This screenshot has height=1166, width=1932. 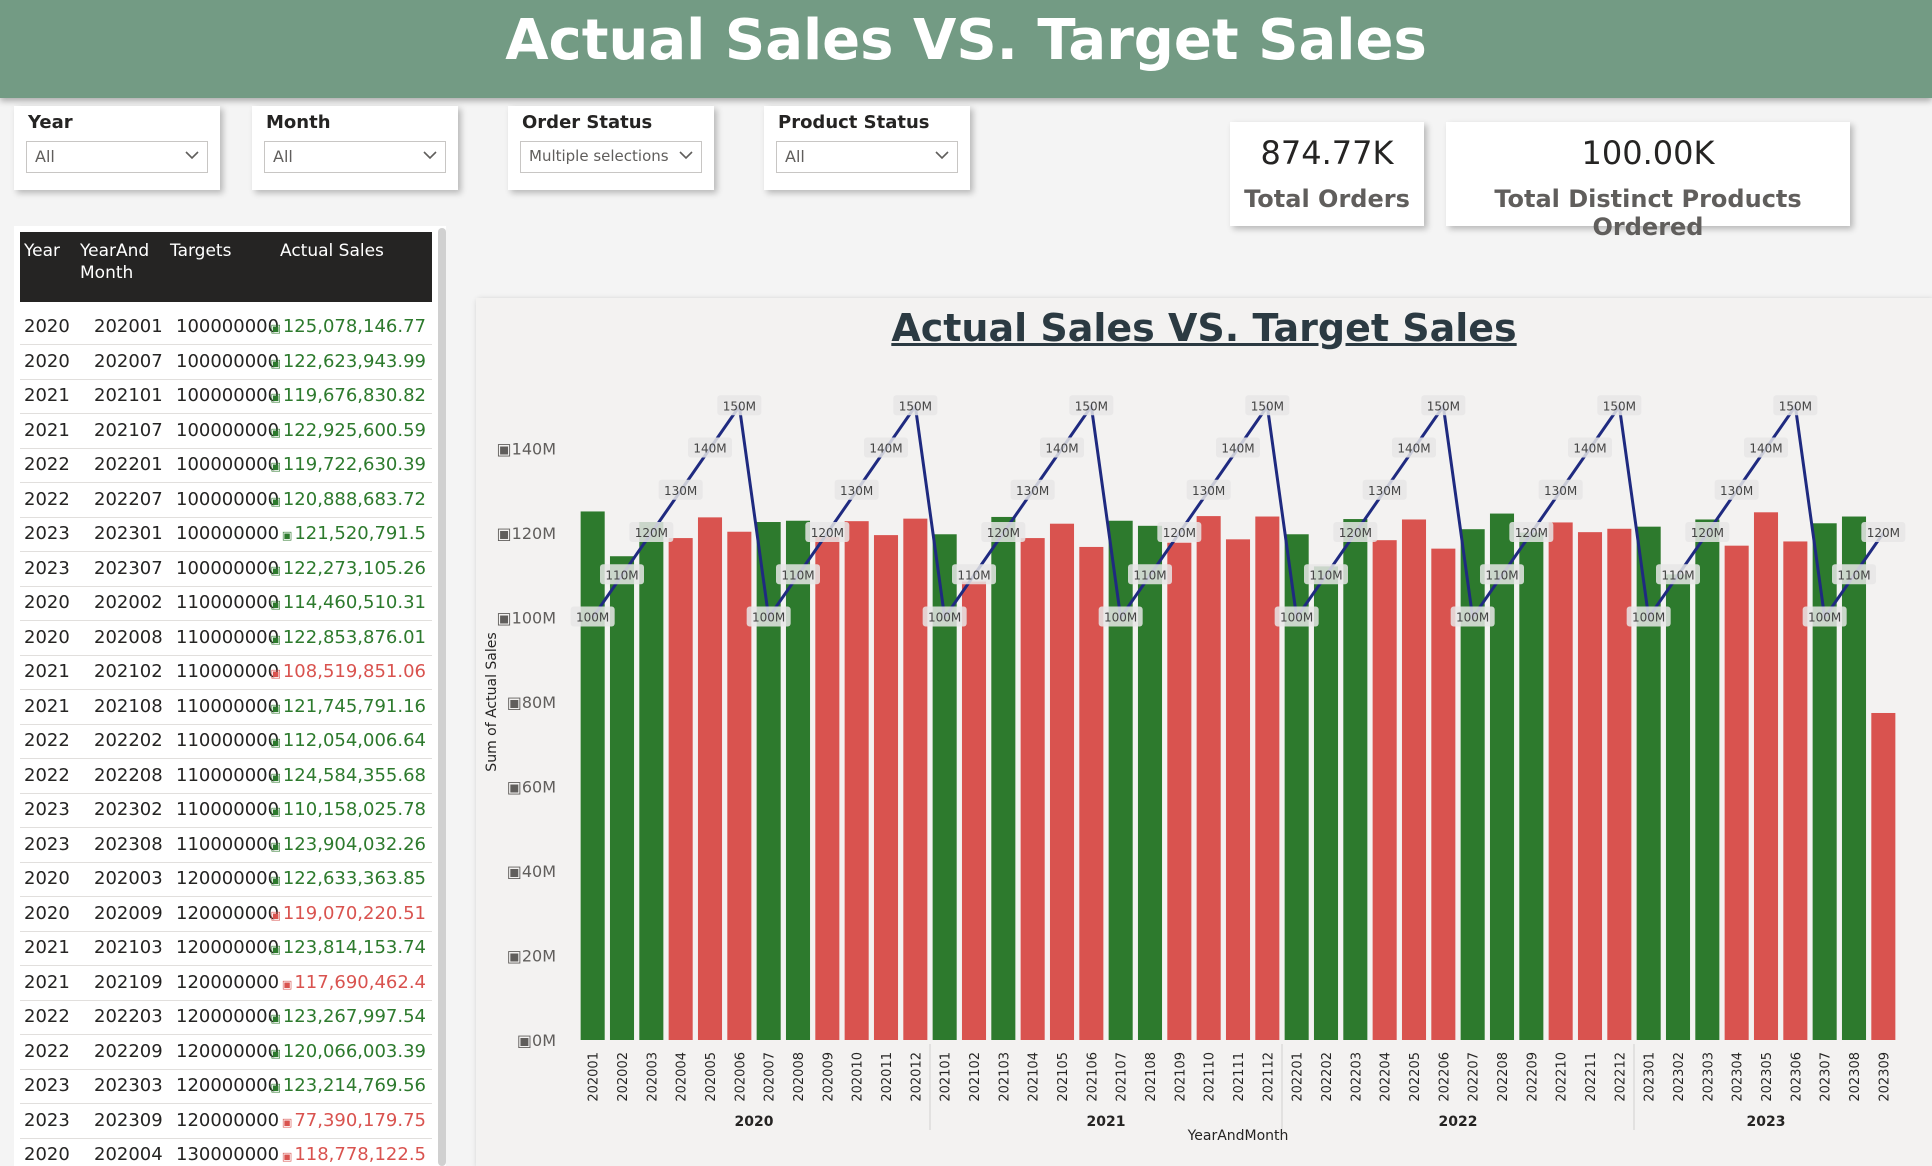 What do you see at coordinates (226, 1086) in the screenshot?
I see `table-row: 2023 202303 120000000 ▣ 123,214,769.56` at bounding box center [226, 1086].